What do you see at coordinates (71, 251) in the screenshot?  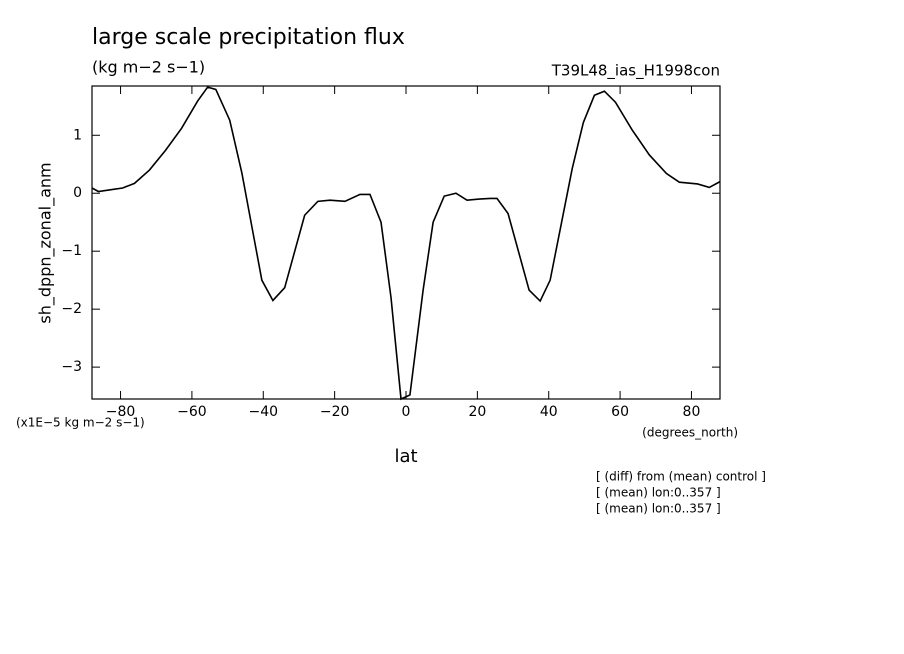 I see `y-tick-label: −1` at bounding box center [71, 251].